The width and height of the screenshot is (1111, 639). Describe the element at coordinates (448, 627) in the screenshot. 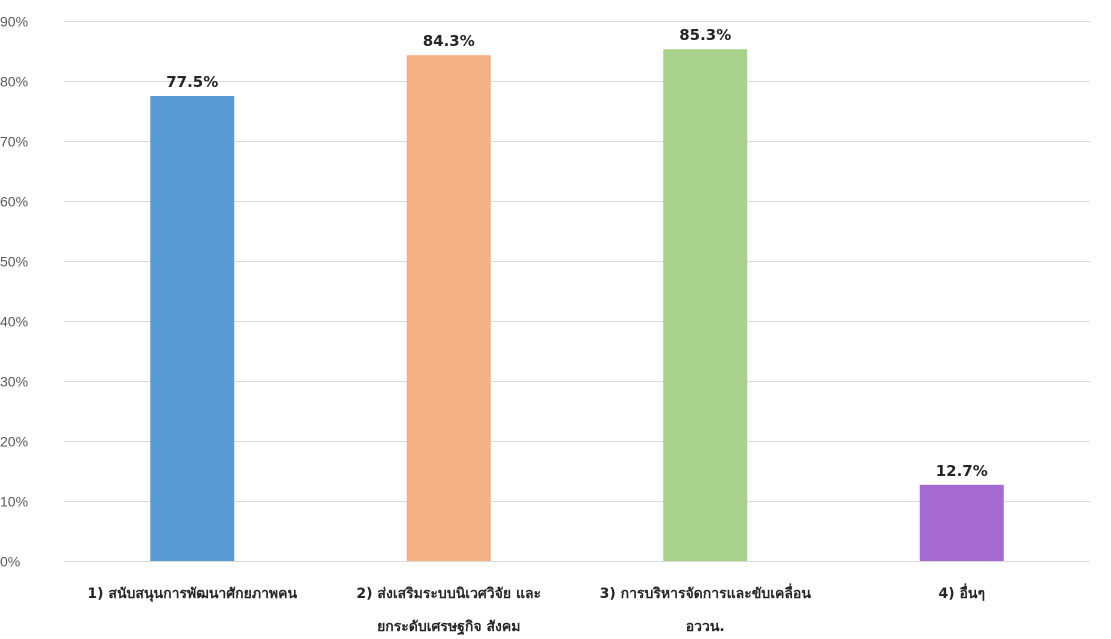

I see `x-tick-label: ยกระดับเศรษฐกิจ สังคม` at that location.